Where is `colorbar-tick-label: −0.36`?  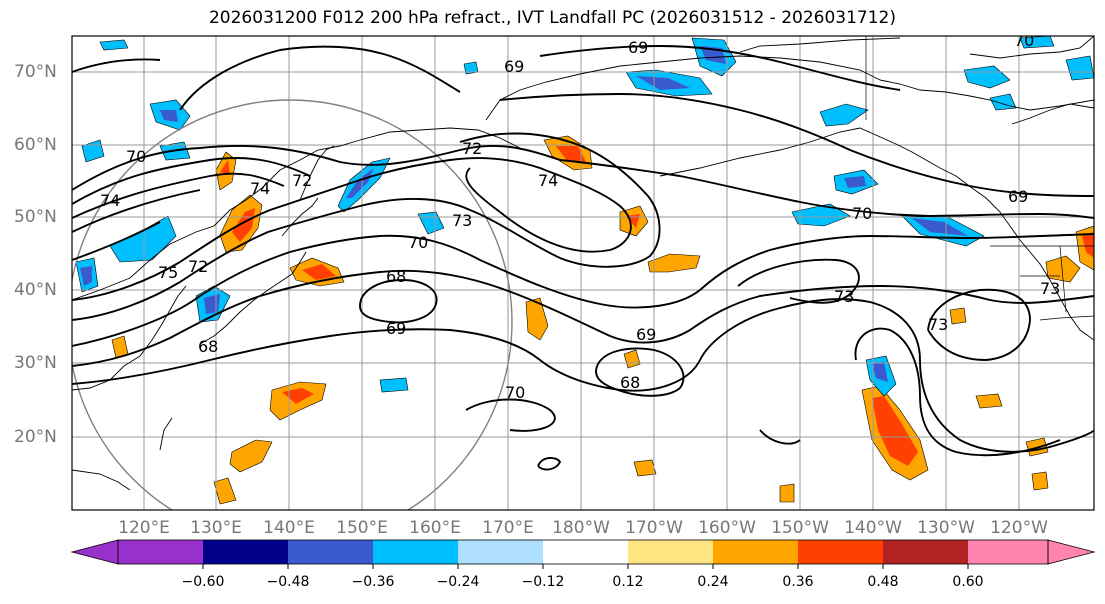 colorbar-tick-label: −0.36 is located at coordinates (373, 582).